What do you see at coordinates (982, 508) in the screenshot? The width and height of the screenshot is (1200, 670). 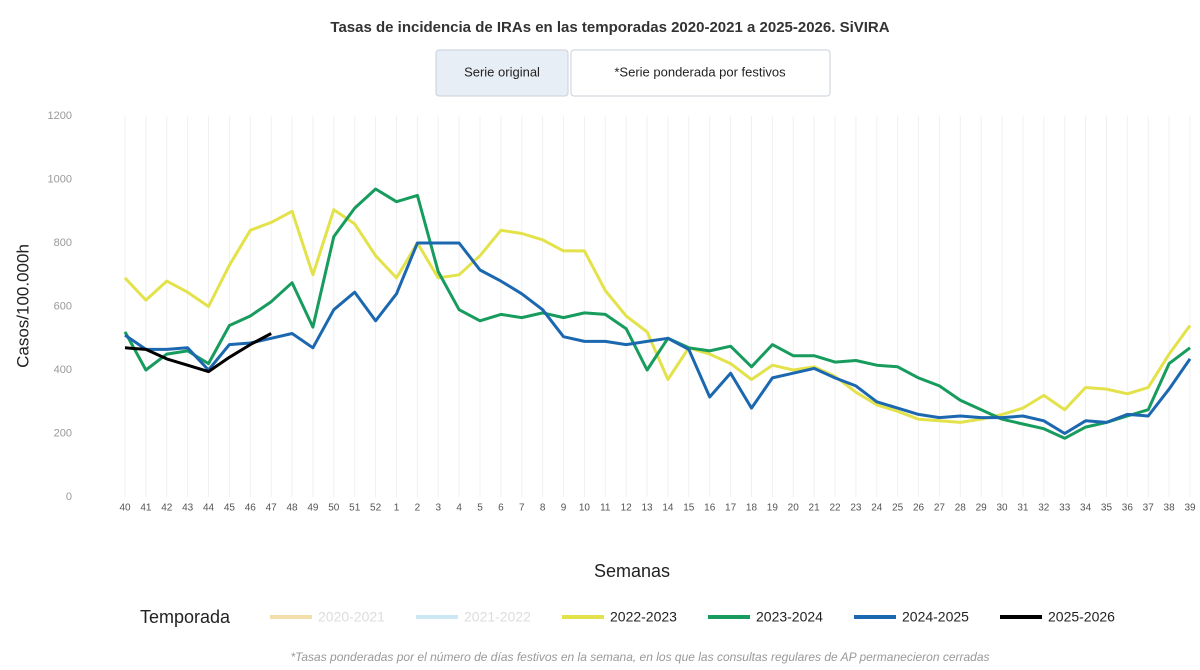 I see `x-tick-label: 29` at bounding box center [982, 508].